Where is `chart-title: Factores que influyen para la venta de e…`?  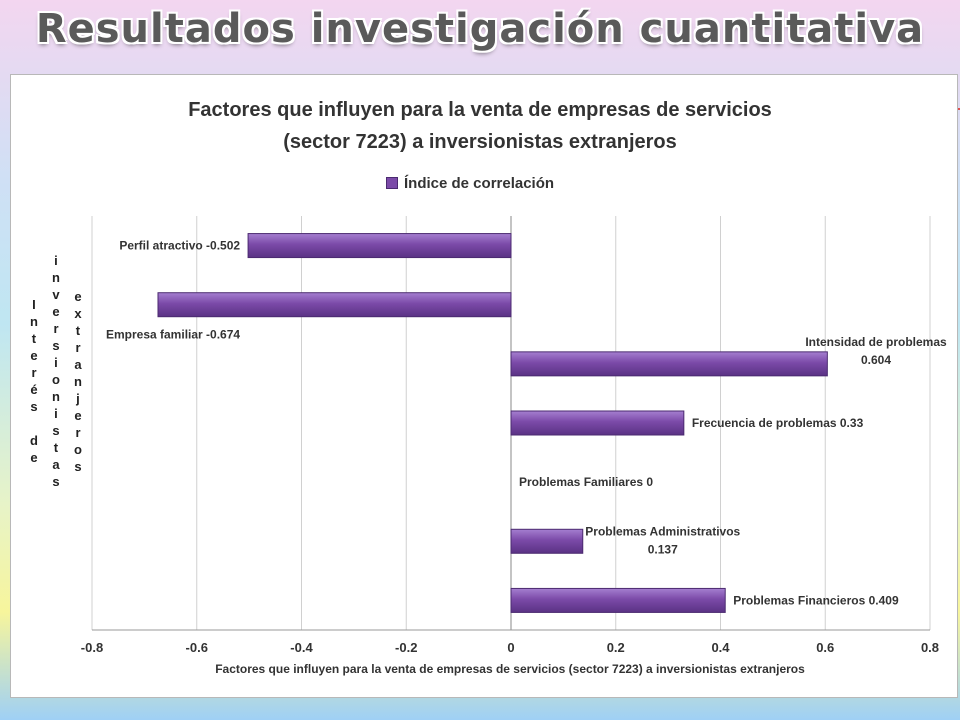
chart-title: Factores que influyen para la venta de e… is located at coordinates (480, 126).